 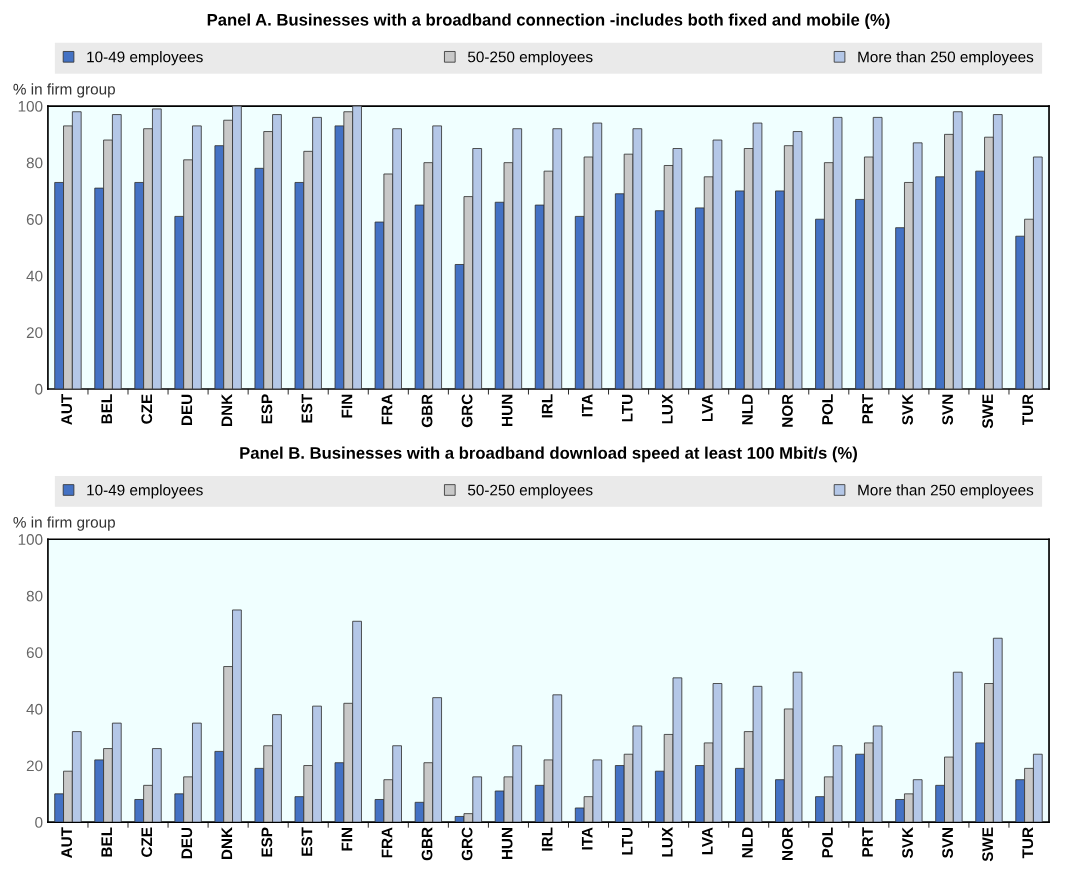 What do you see at coordinates (548, 21) in the screenshot?
I see `chart-title: Panel A. Businesses with a broadband connection -includes both fixed and mobile (%)` at bounding box center [548, 21].